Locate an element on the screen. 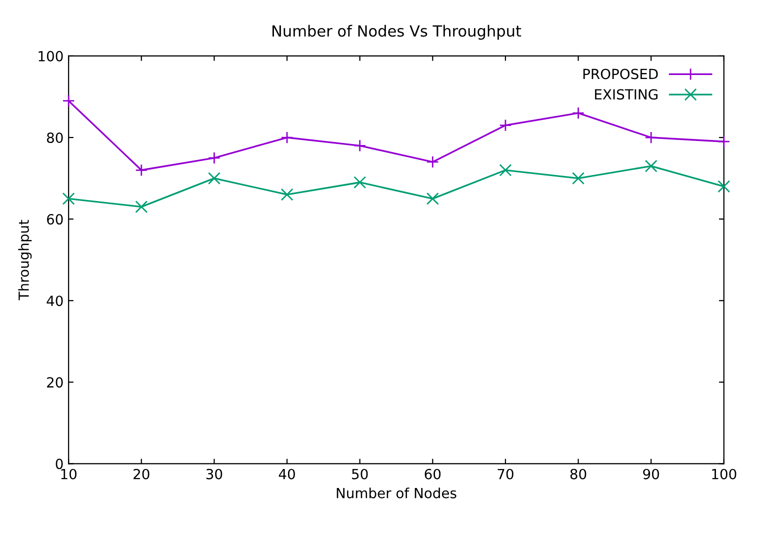  x-axis-title: Number of Nodes is located at coordinates (396, 493).